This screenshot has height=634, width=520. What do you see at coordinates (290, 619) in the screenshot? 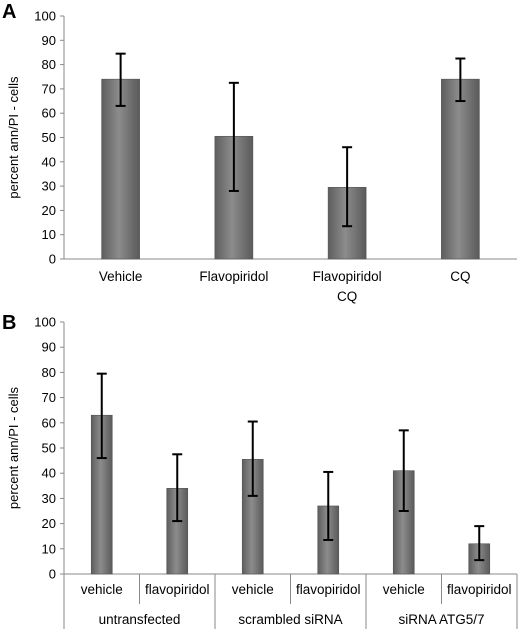
I see `group-label: scrambled siRNA` at bounding box center [290, 619].